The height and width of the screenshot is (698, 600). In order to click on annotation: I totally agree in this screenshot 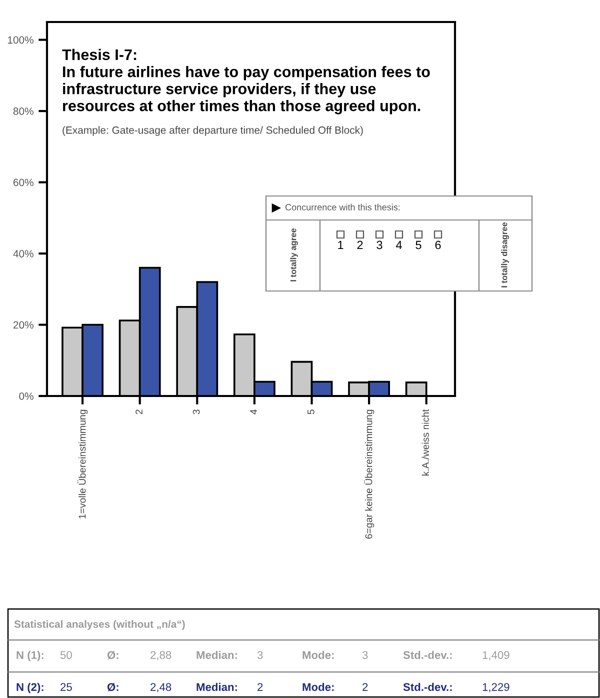, I will do `click(294, 255)`.